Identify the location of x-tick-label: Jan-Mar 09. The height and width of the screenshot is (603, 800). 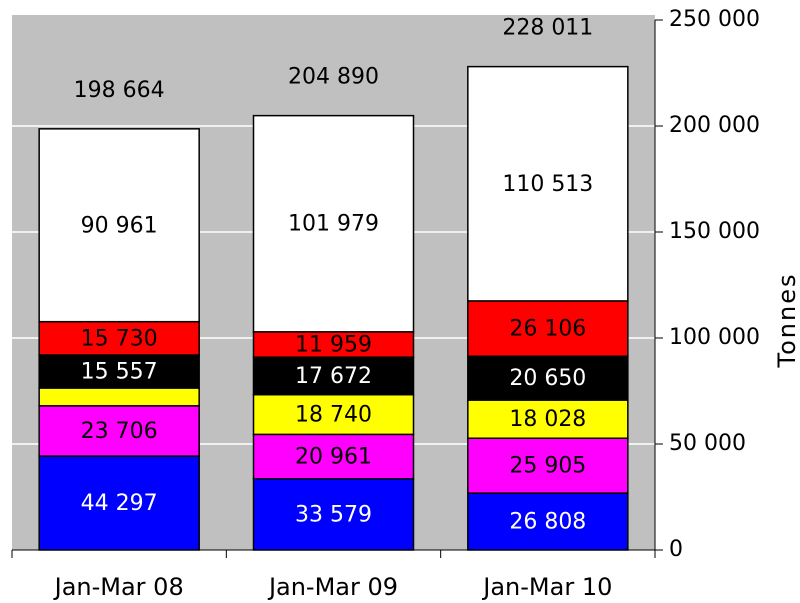
(332, 587).